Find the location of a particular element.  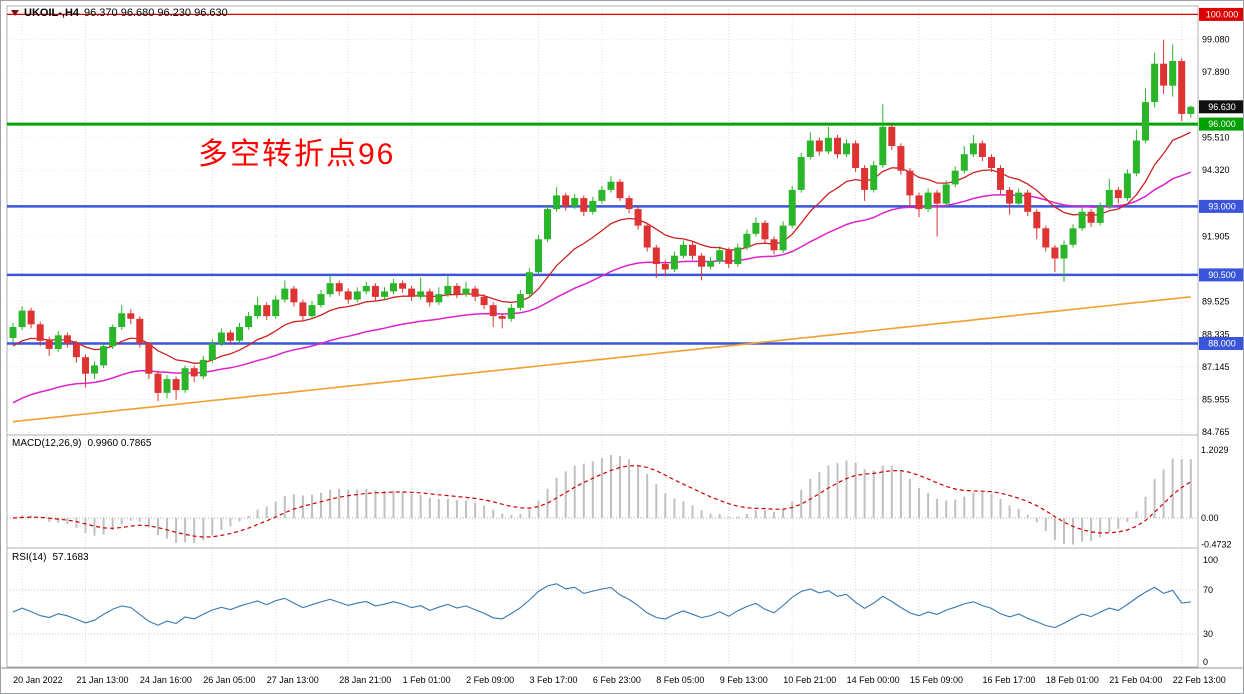

svg-text: 15 Feb 09:00 is located at coordinates (936, 680).